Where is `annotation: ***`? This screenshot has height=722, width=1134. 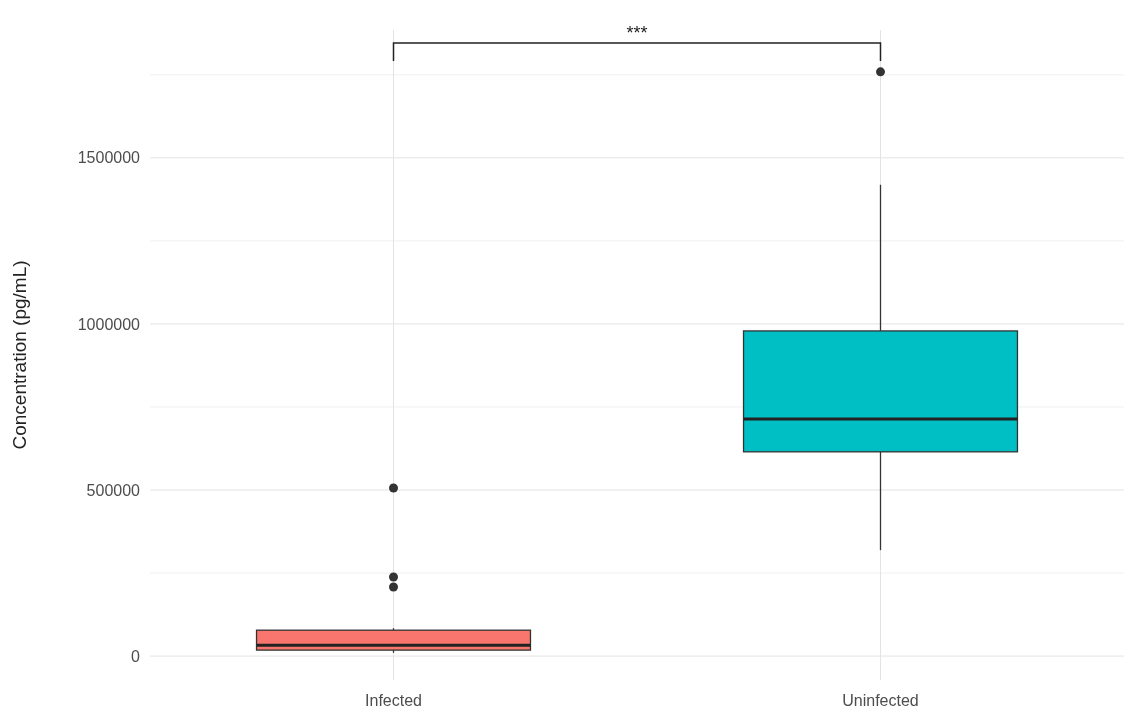 annotation: *** is located at coordinates (637, 33).